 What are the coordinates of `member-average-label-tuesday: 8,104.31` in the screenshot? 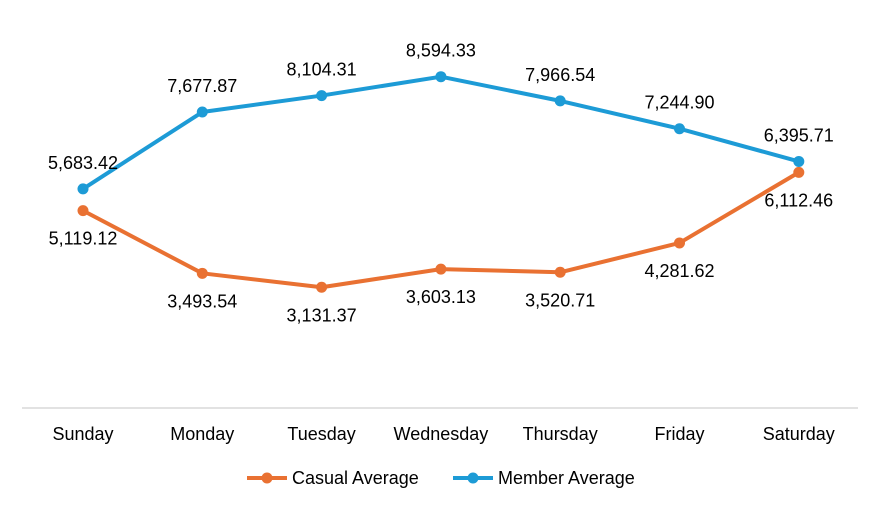 It's located at (322, 70).